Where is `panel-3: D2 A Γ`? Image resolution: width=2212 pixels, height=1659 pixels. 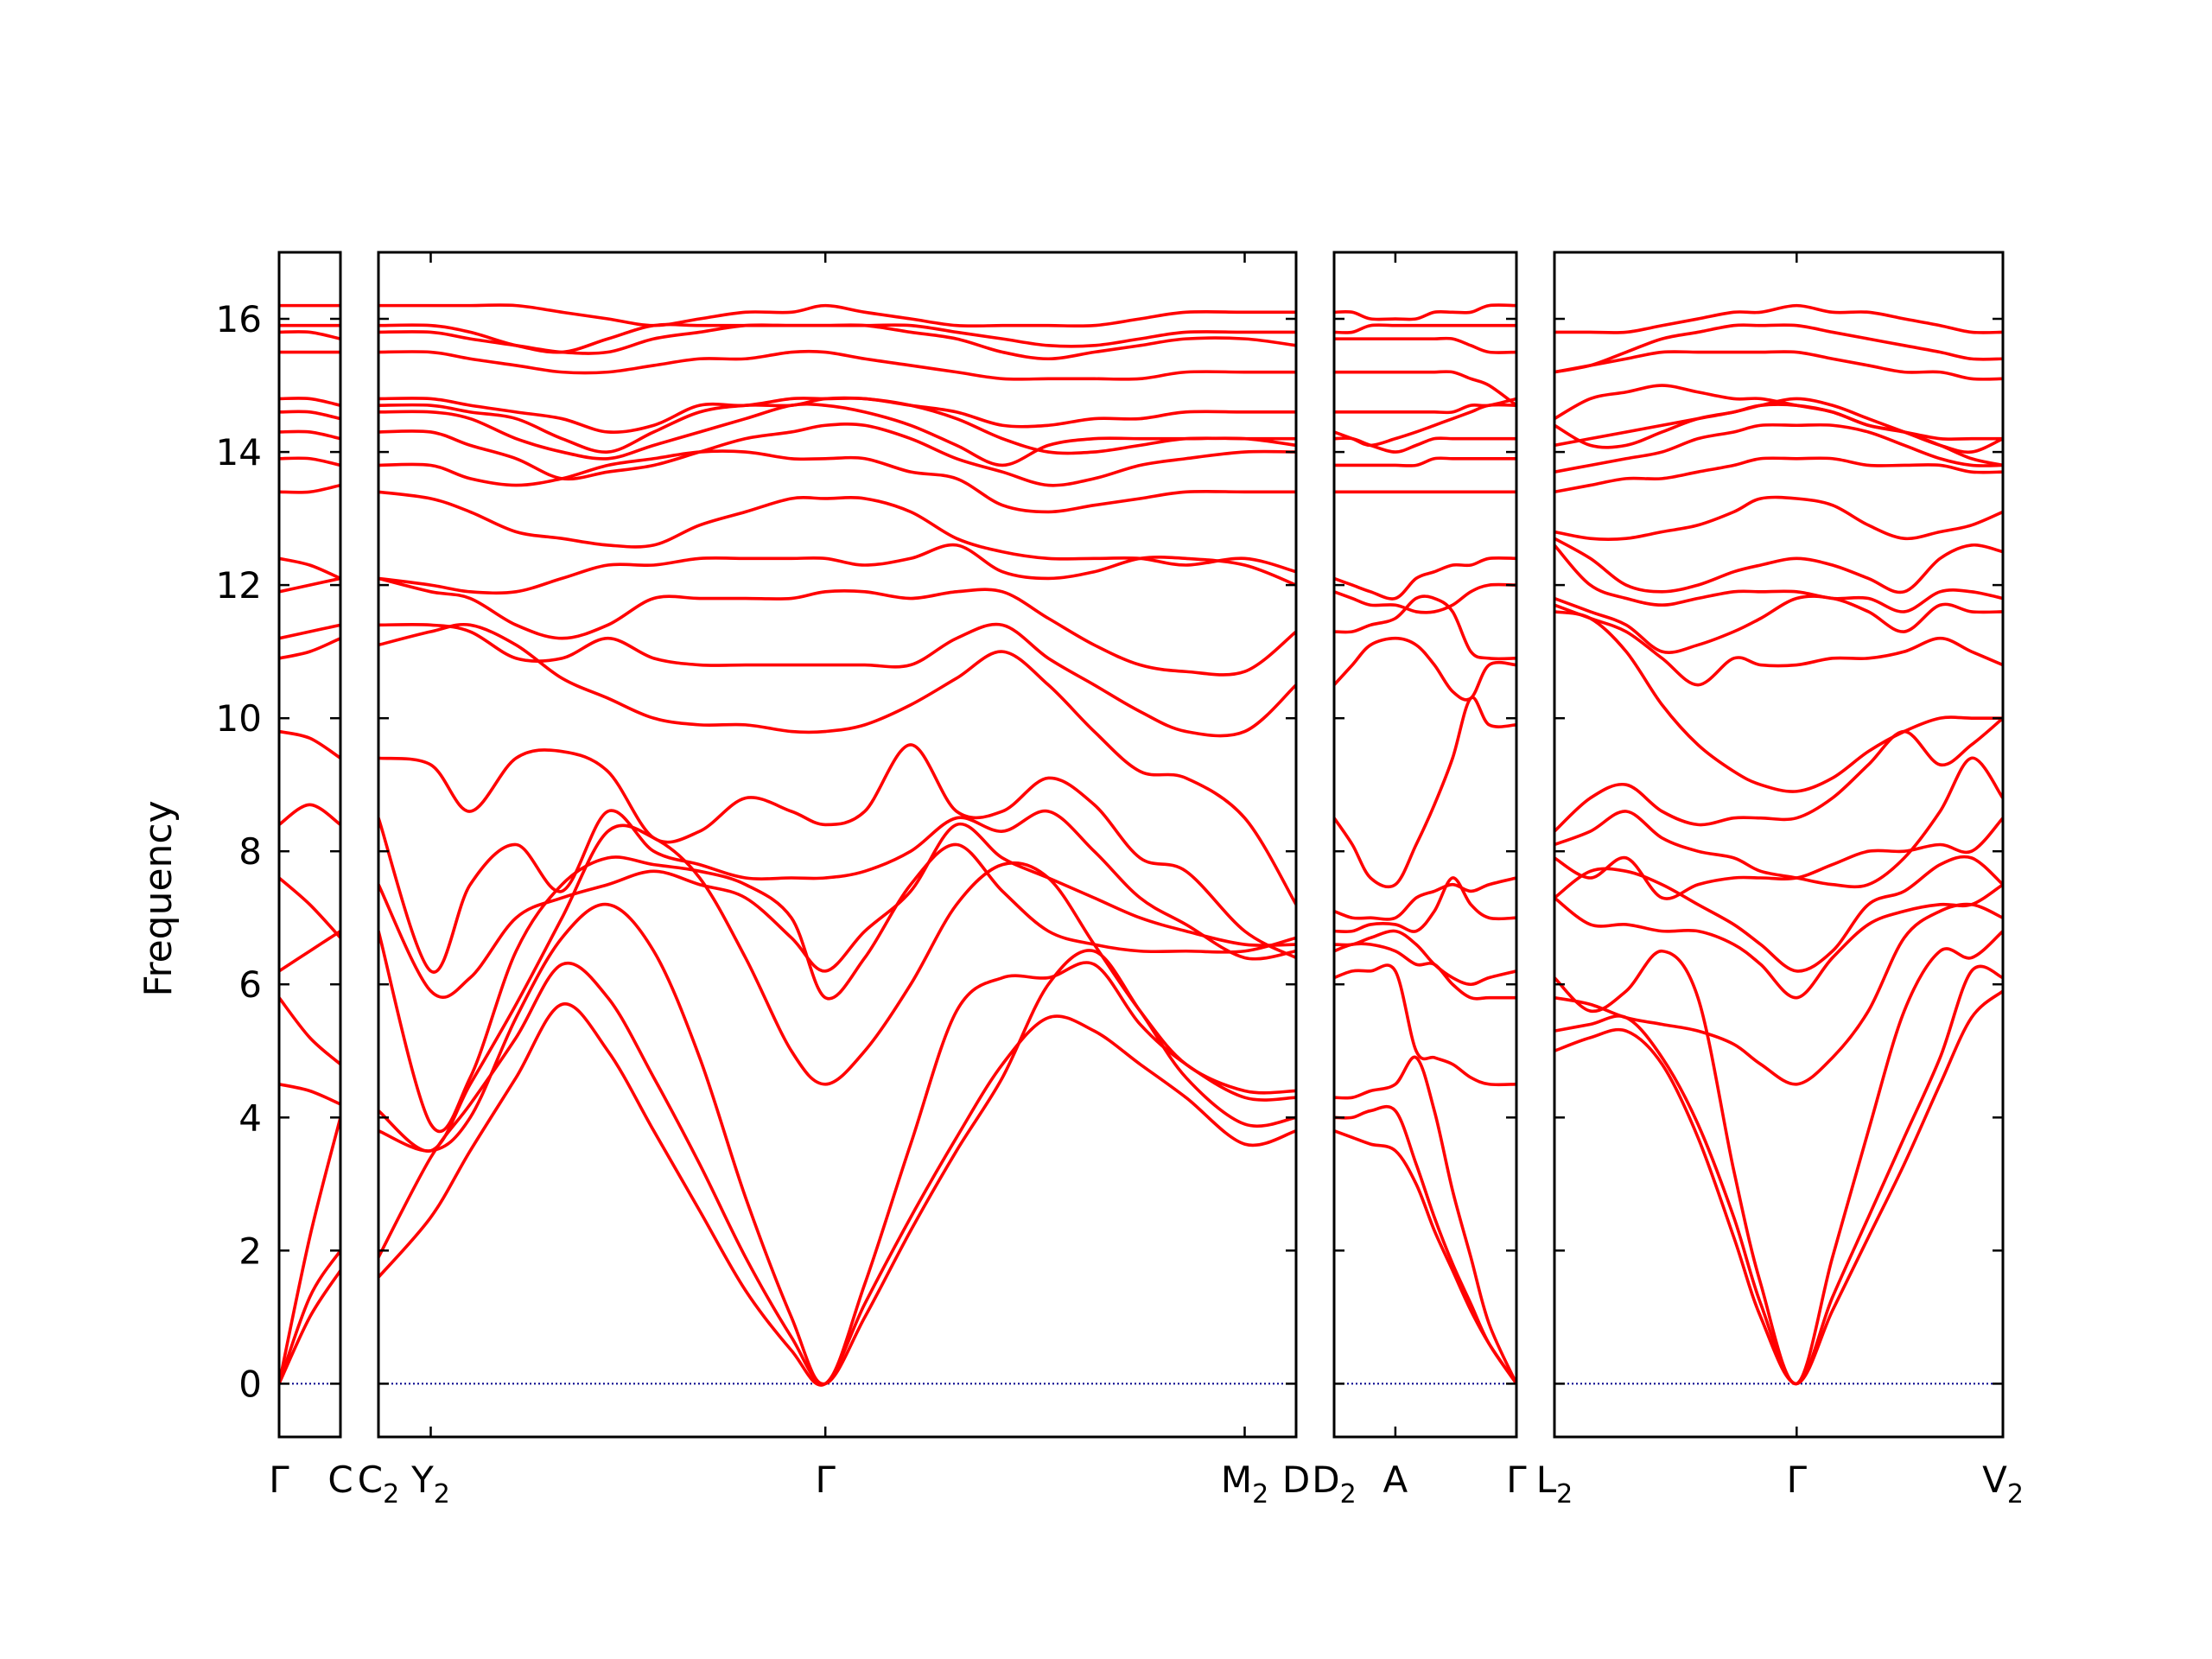
panel-3: D2 A Γ is located at coordinates (1419, 880).